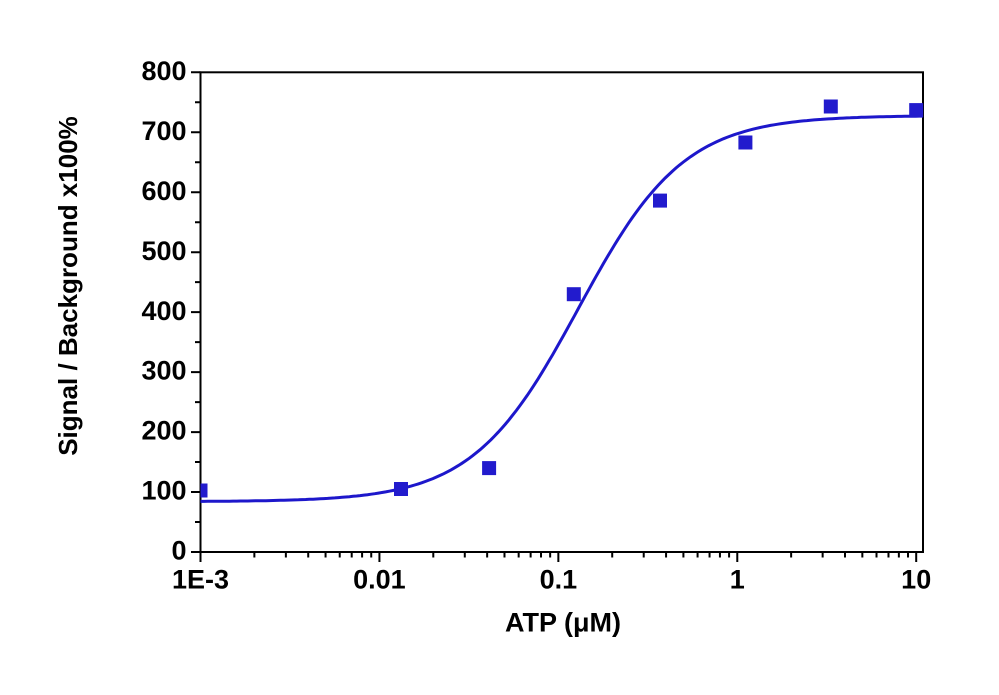 Image resolution: width=999 pixels, height=695 pixels. What do you see at coordinates (379, 580) in the screenshot?
I see `svg-text: 0.01` at bounding box center [379, 580].